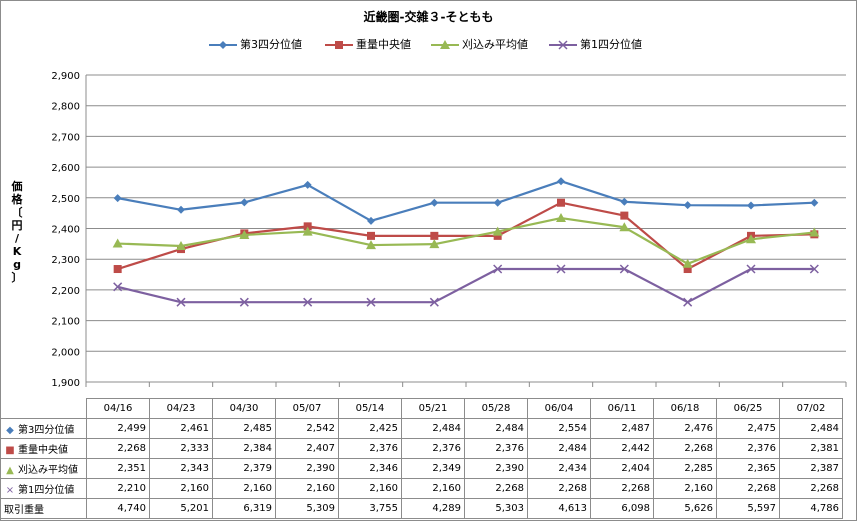 The image size is (857, 521). What do you see at coordinates (496, 408) in the screenshot?
I see `x-category-label: 05/28` at bounding box center [496, 408].